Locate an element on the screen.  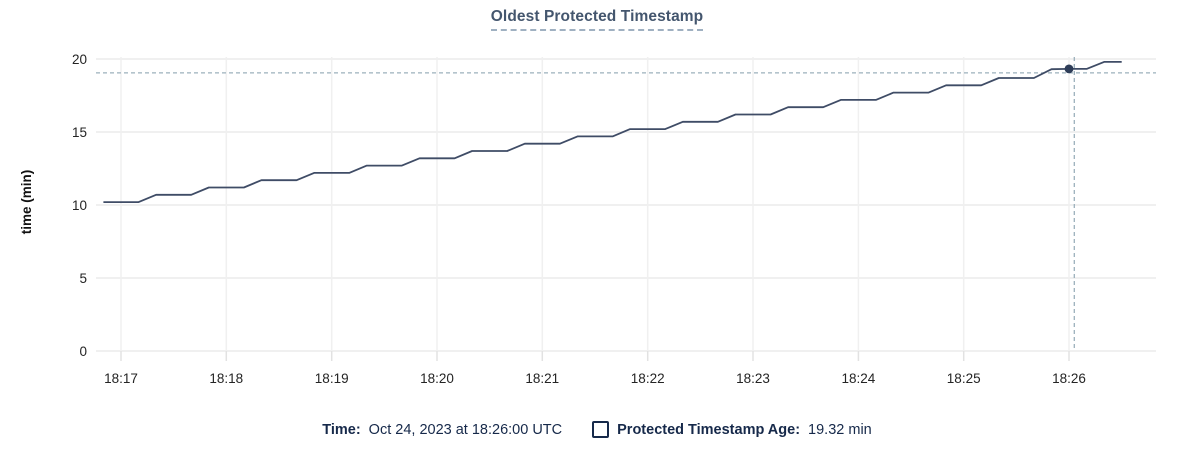
x-tick-label: 18:26 is located at coordinates (1069, 378).